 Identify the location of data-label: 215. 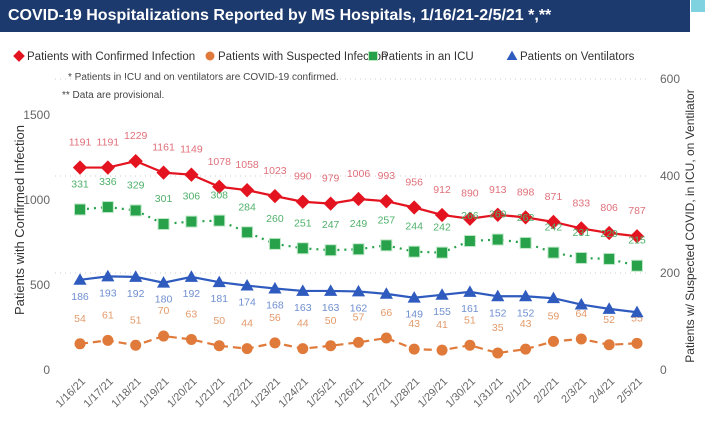
(637, 241).